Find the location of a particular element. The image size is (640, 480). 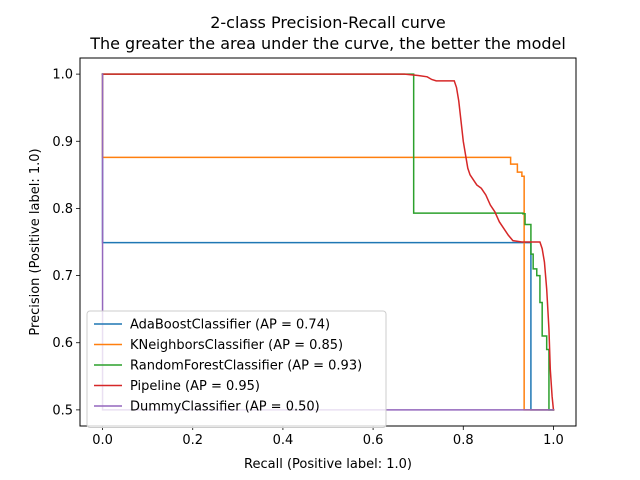

legend-entry-adaboostclassifier: AdaBoostClassifier (AP = 0.74) is located at coordinates (230, 325).